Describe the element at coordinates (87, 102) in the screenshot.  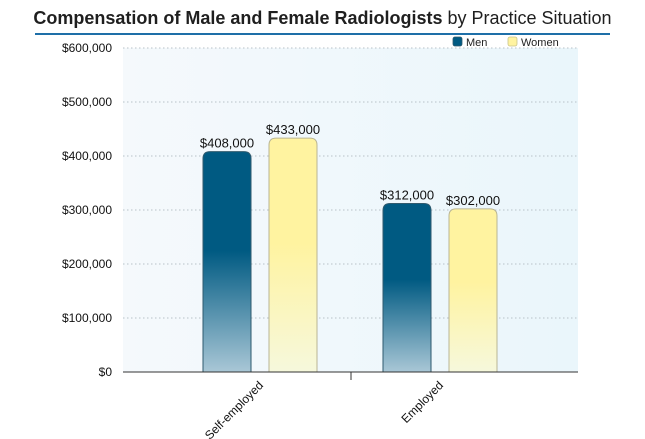
I see `y-tick-label: $500,000` at that location.